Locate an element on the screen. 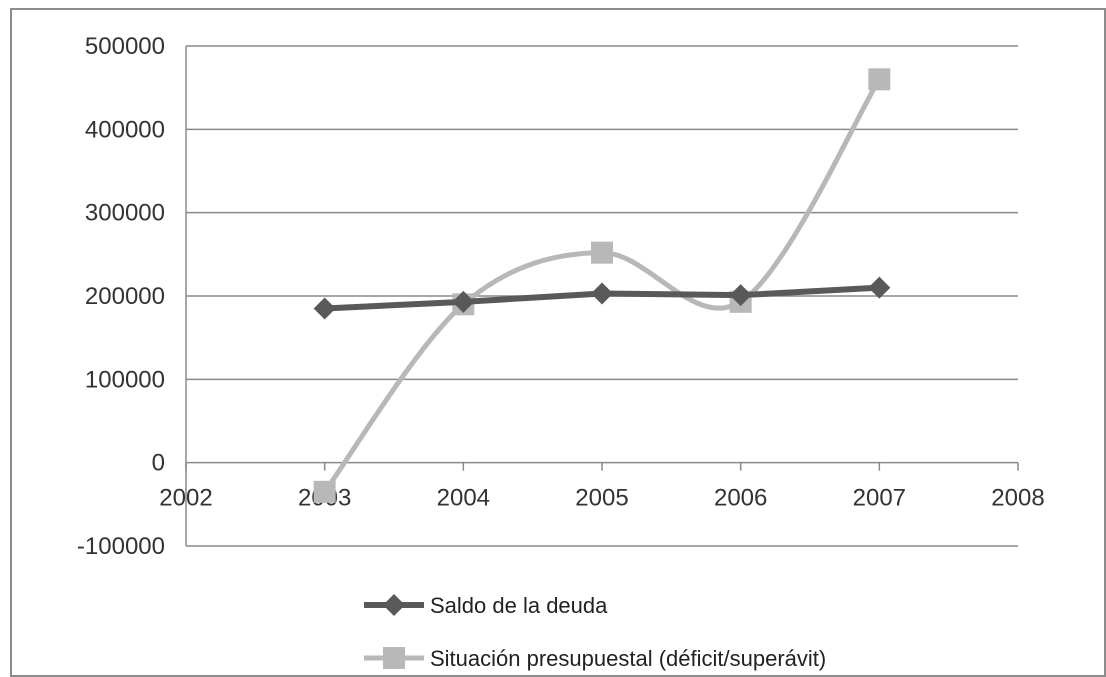 This screenshot has width=1106, height=677. y-axis-tick-labels: 500000 400000 300000 200000 100000 0 -100000 is located at coordinates (121, 296).